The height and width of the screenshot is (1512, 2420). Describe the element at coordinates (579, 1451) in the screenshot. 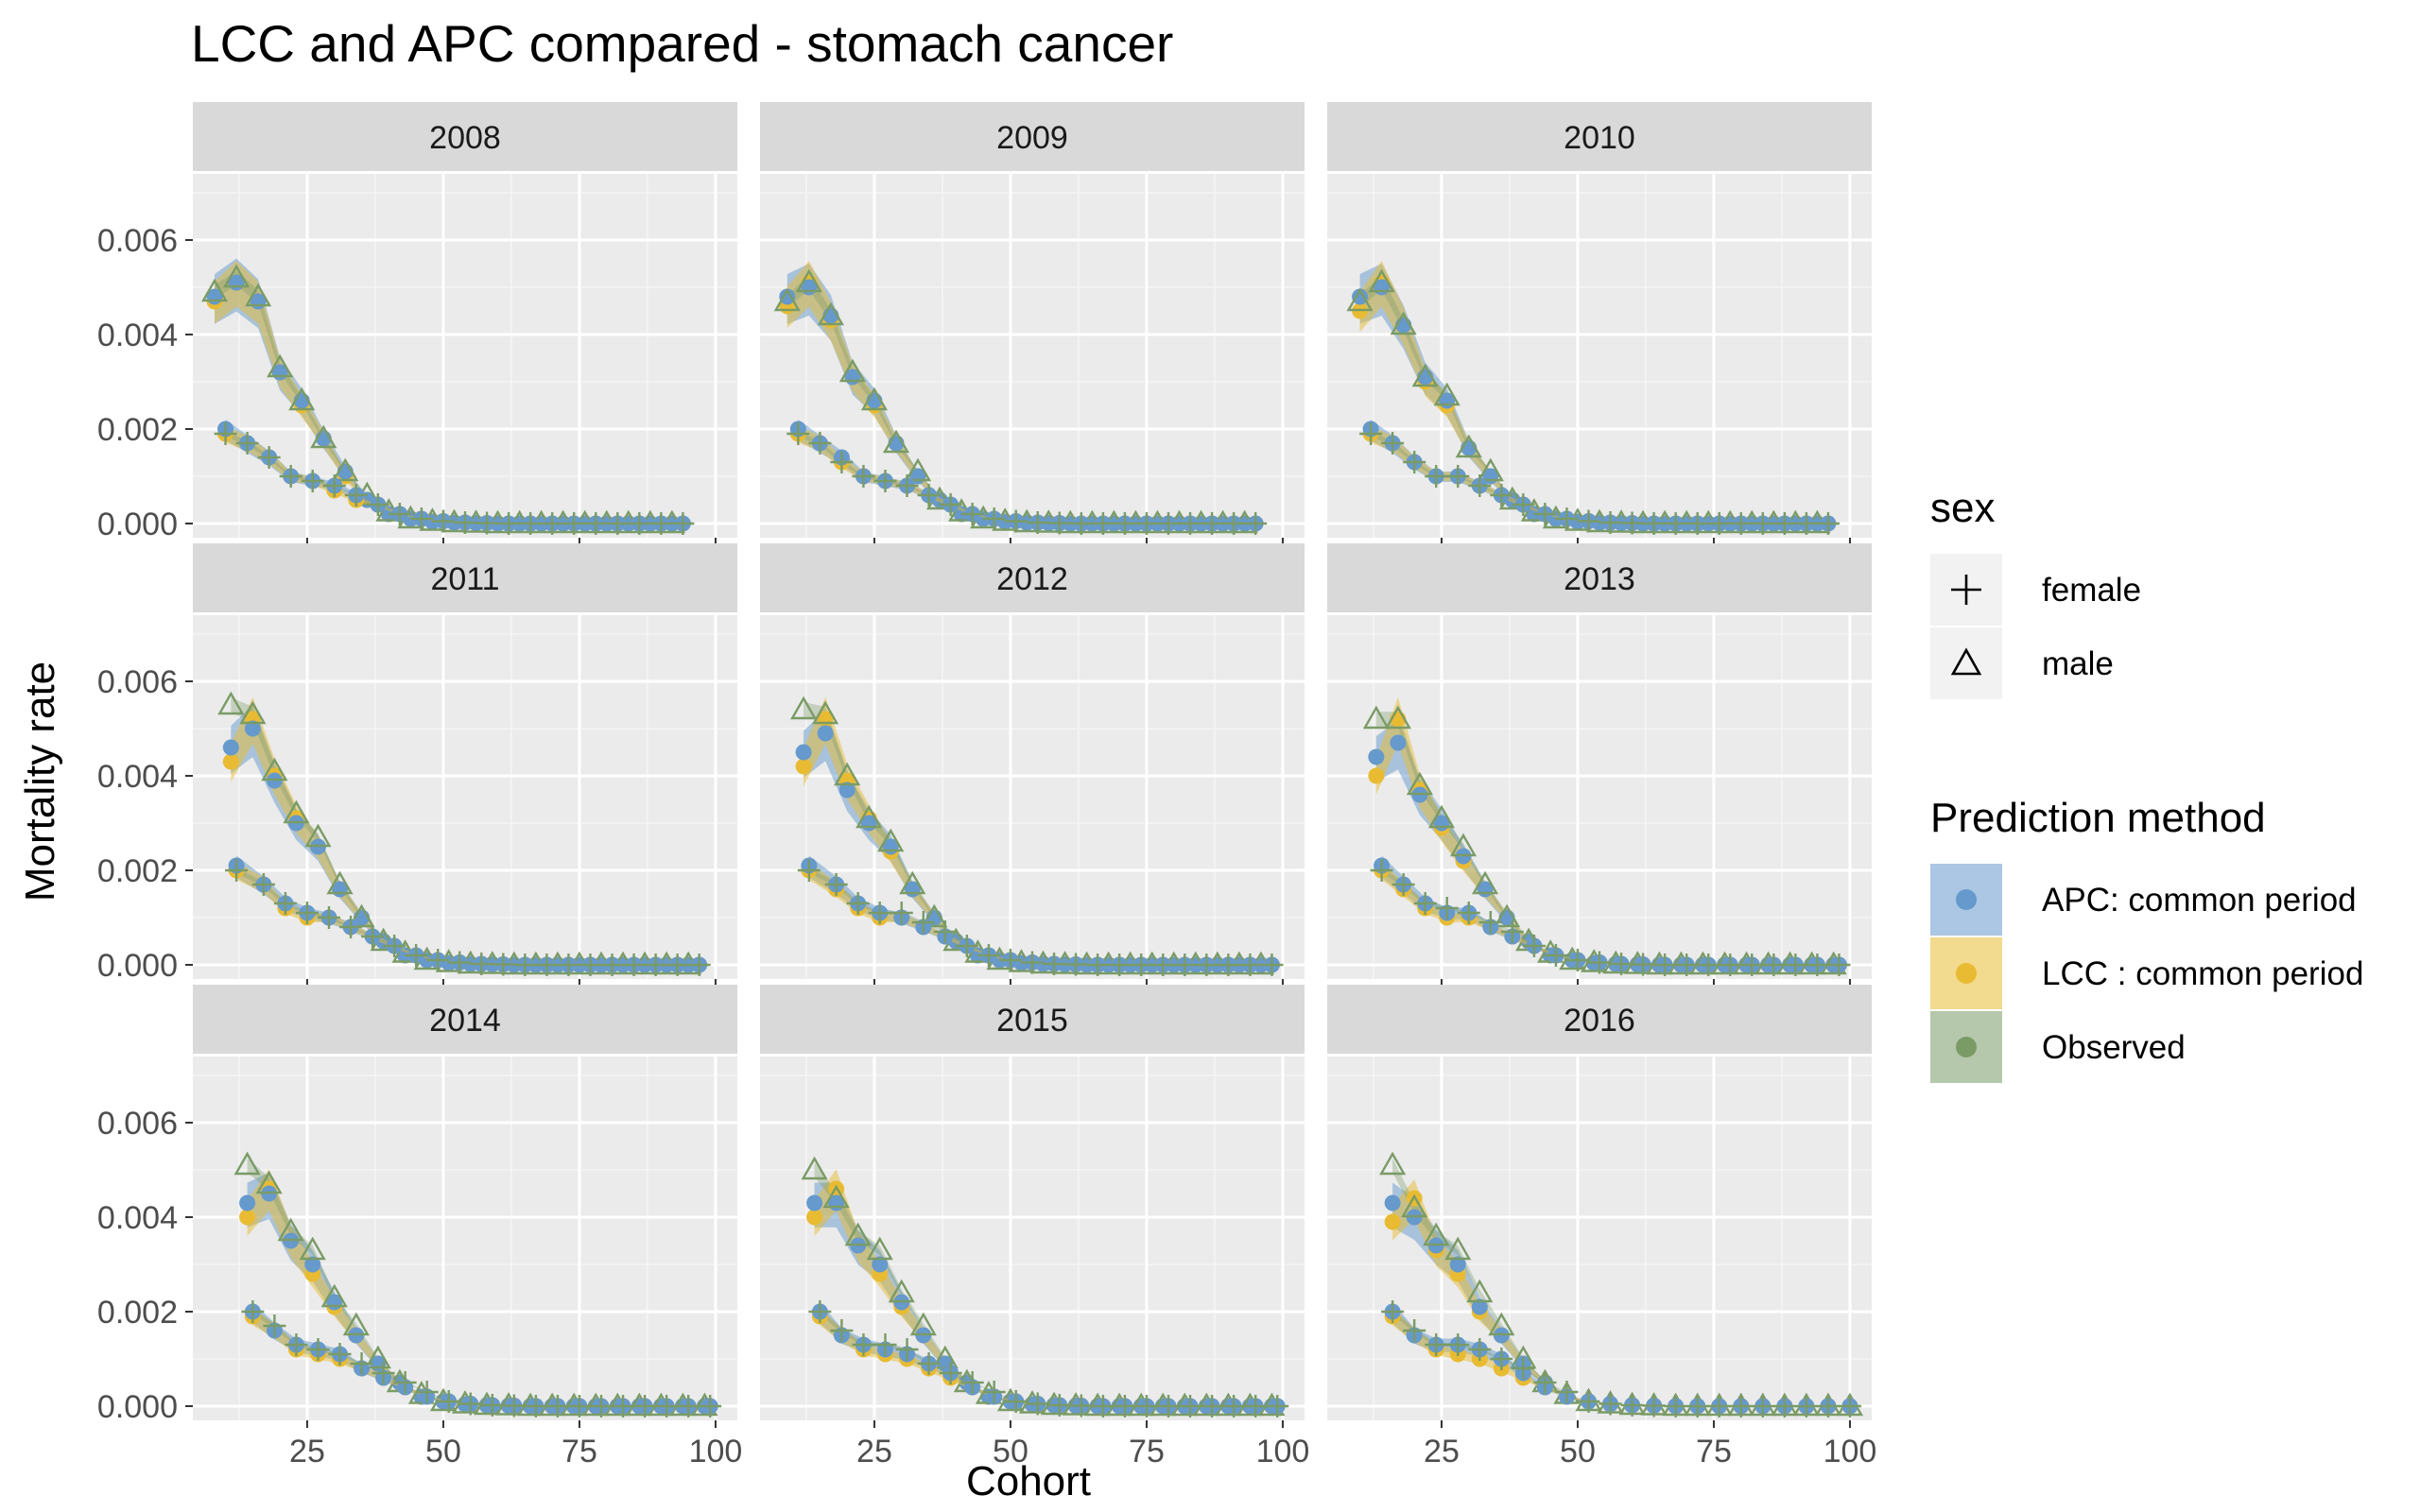

I see `x-tick-label: 75` at that location.